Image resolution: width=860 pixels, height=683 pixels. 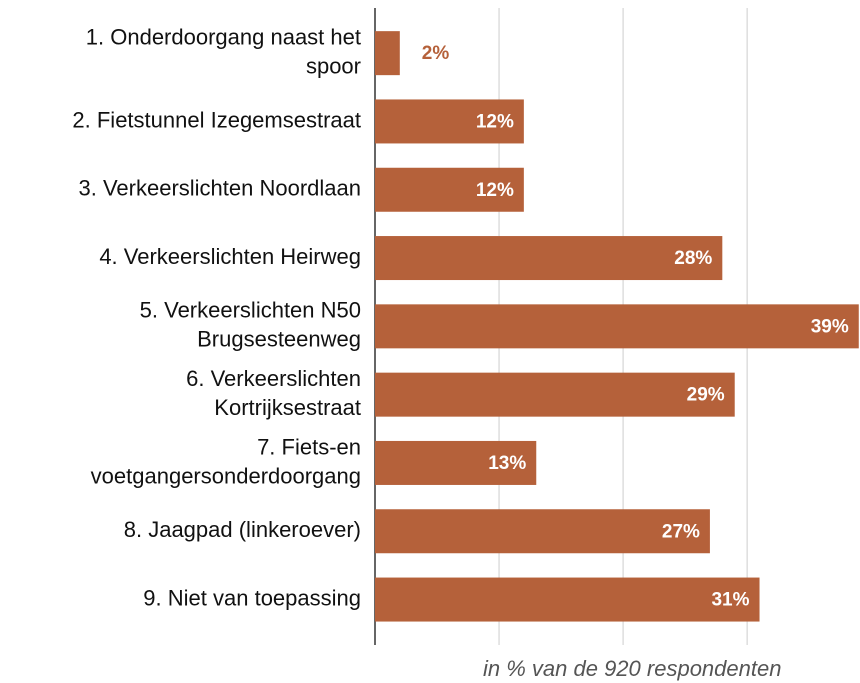 I want to click on value-label: 31%, so click(x=730, y=600).